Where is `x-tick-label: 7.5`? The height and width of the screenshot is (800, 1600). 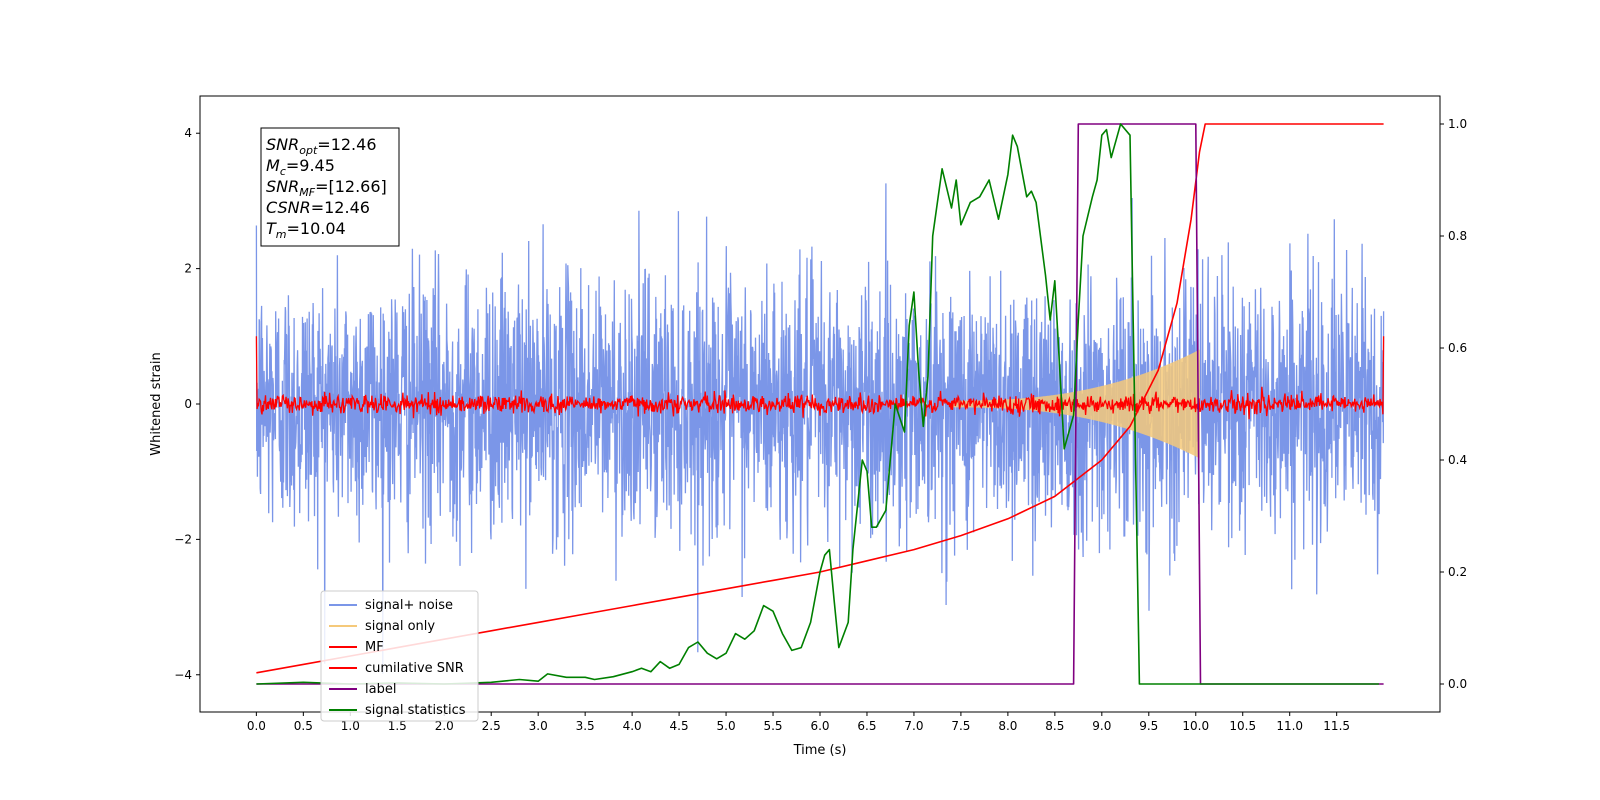 x-tick-label: 7.5 is located at coordinates (960, 726).